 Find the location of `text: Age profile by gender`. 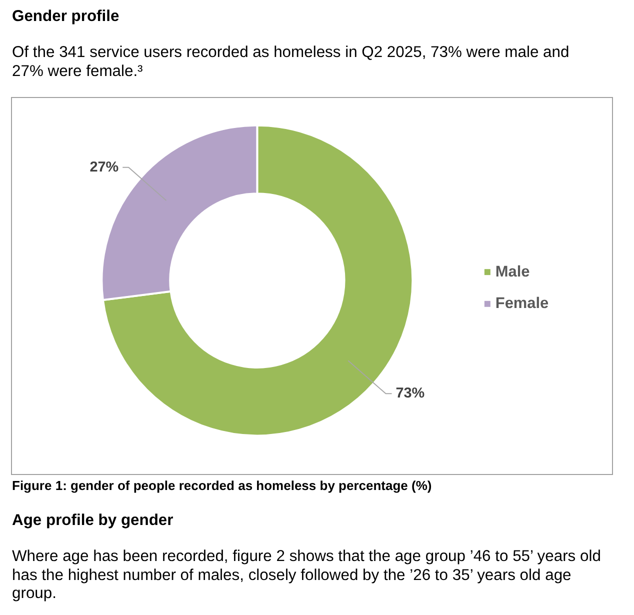

text: Age profile by gender is located at coordinates (93, 520).